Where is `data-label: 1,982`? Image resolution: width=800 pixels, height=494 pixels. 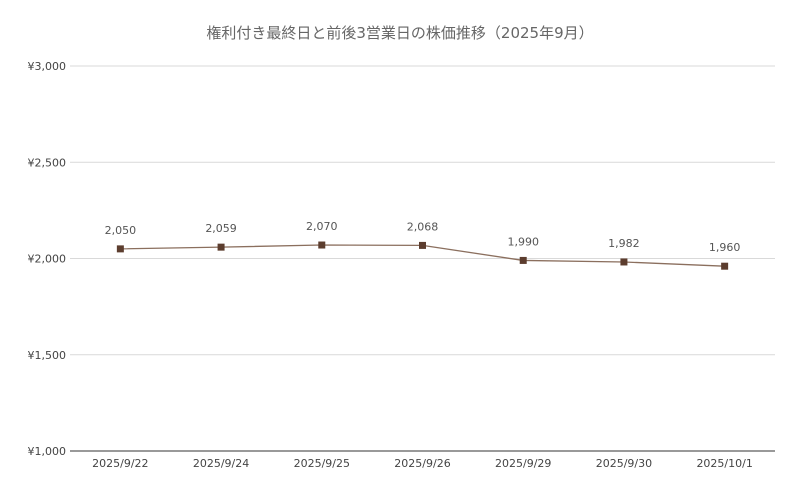 data-label: 1,982 is located at coordinates (624, 243).